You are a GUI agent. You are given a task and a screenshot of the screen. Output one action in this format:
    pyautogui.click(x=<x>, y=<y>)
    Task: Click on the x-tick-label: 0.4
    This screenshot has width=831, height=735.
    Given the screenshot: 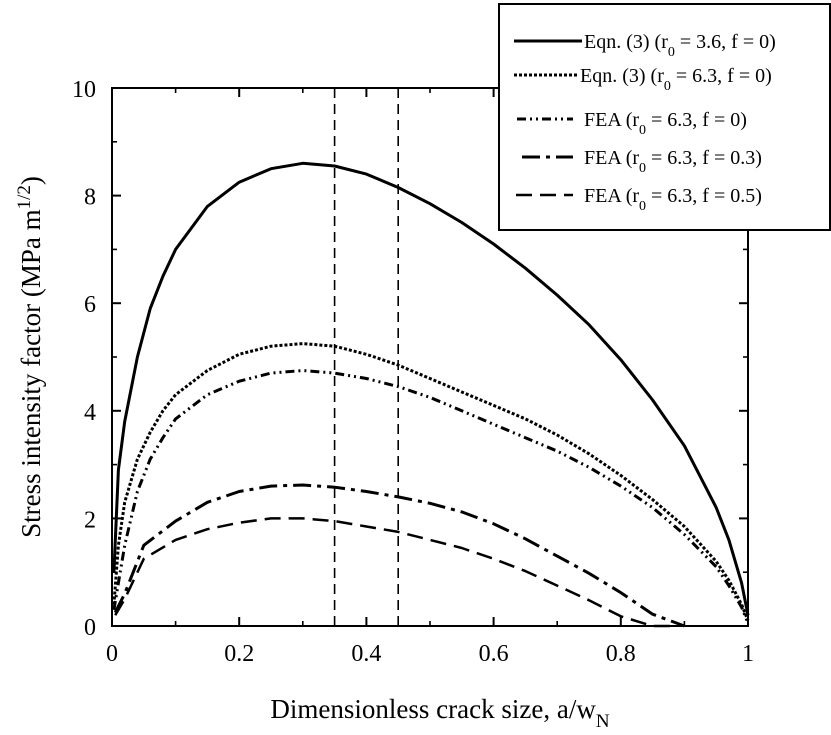 What is the action you would take?
    pyautogui.click(x=366, y=654)
    